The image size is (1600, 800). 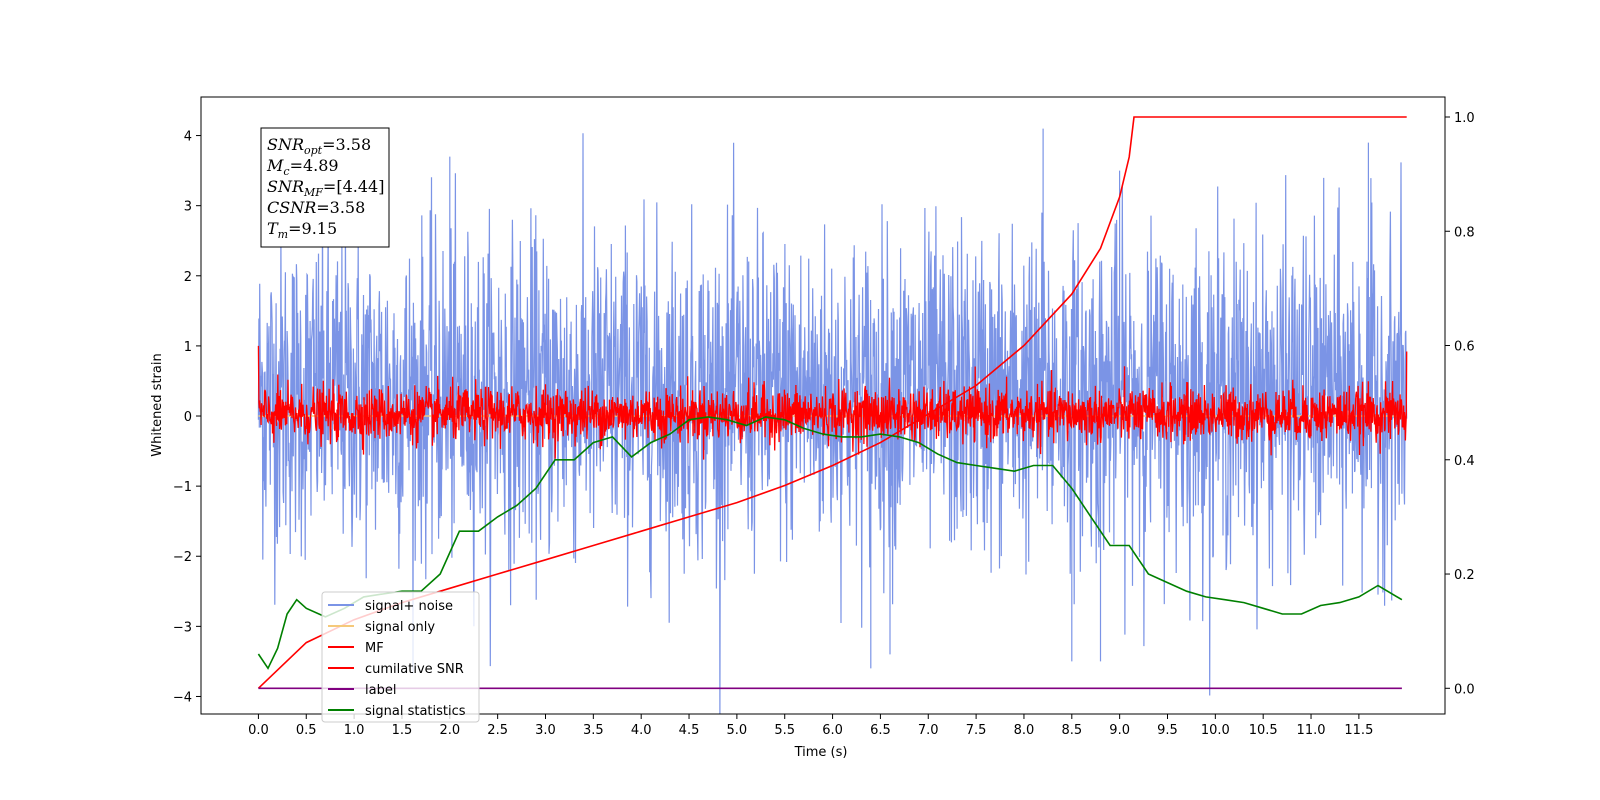 What do you see at coordinates (1071, 730) in the screenshot?
I see `x-tick-label: 8.5` at bounding box center [1071, 730].